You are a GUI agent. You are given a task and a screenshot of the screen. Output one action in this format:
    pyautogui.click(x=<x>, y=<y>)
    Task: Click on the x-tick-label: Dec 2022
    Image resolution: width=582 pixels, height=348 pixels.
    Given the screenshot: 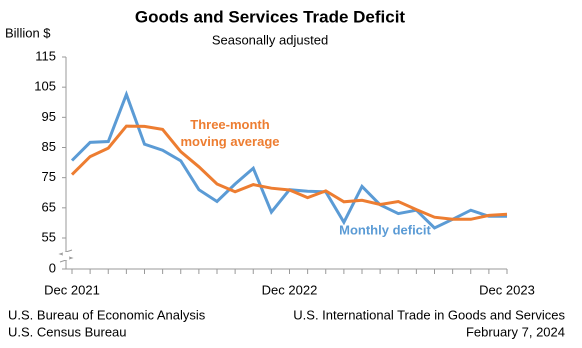 What is the action you would take?
    pyautogui.click(x=290, y=289)
    